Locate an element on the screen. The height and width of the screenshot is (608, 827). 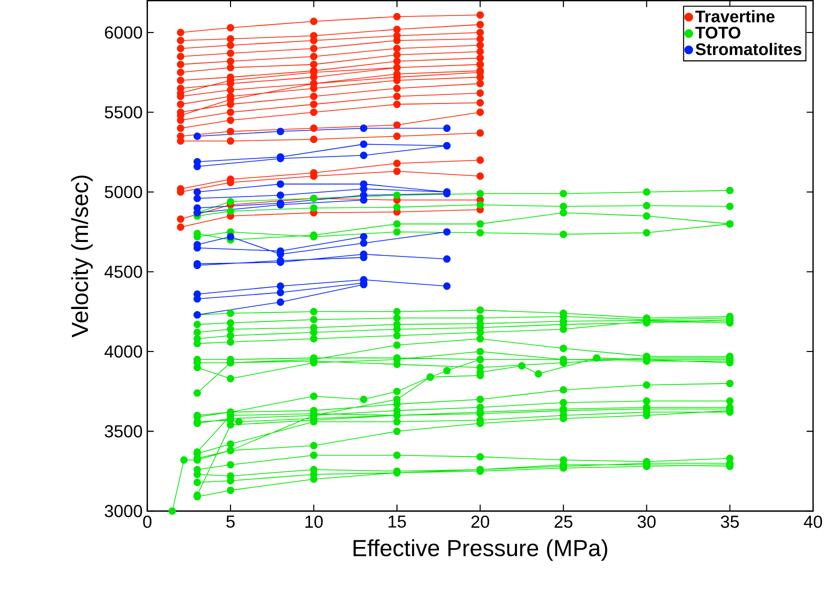
y-tick-label: 4000 is located at coordinates (123, 351).